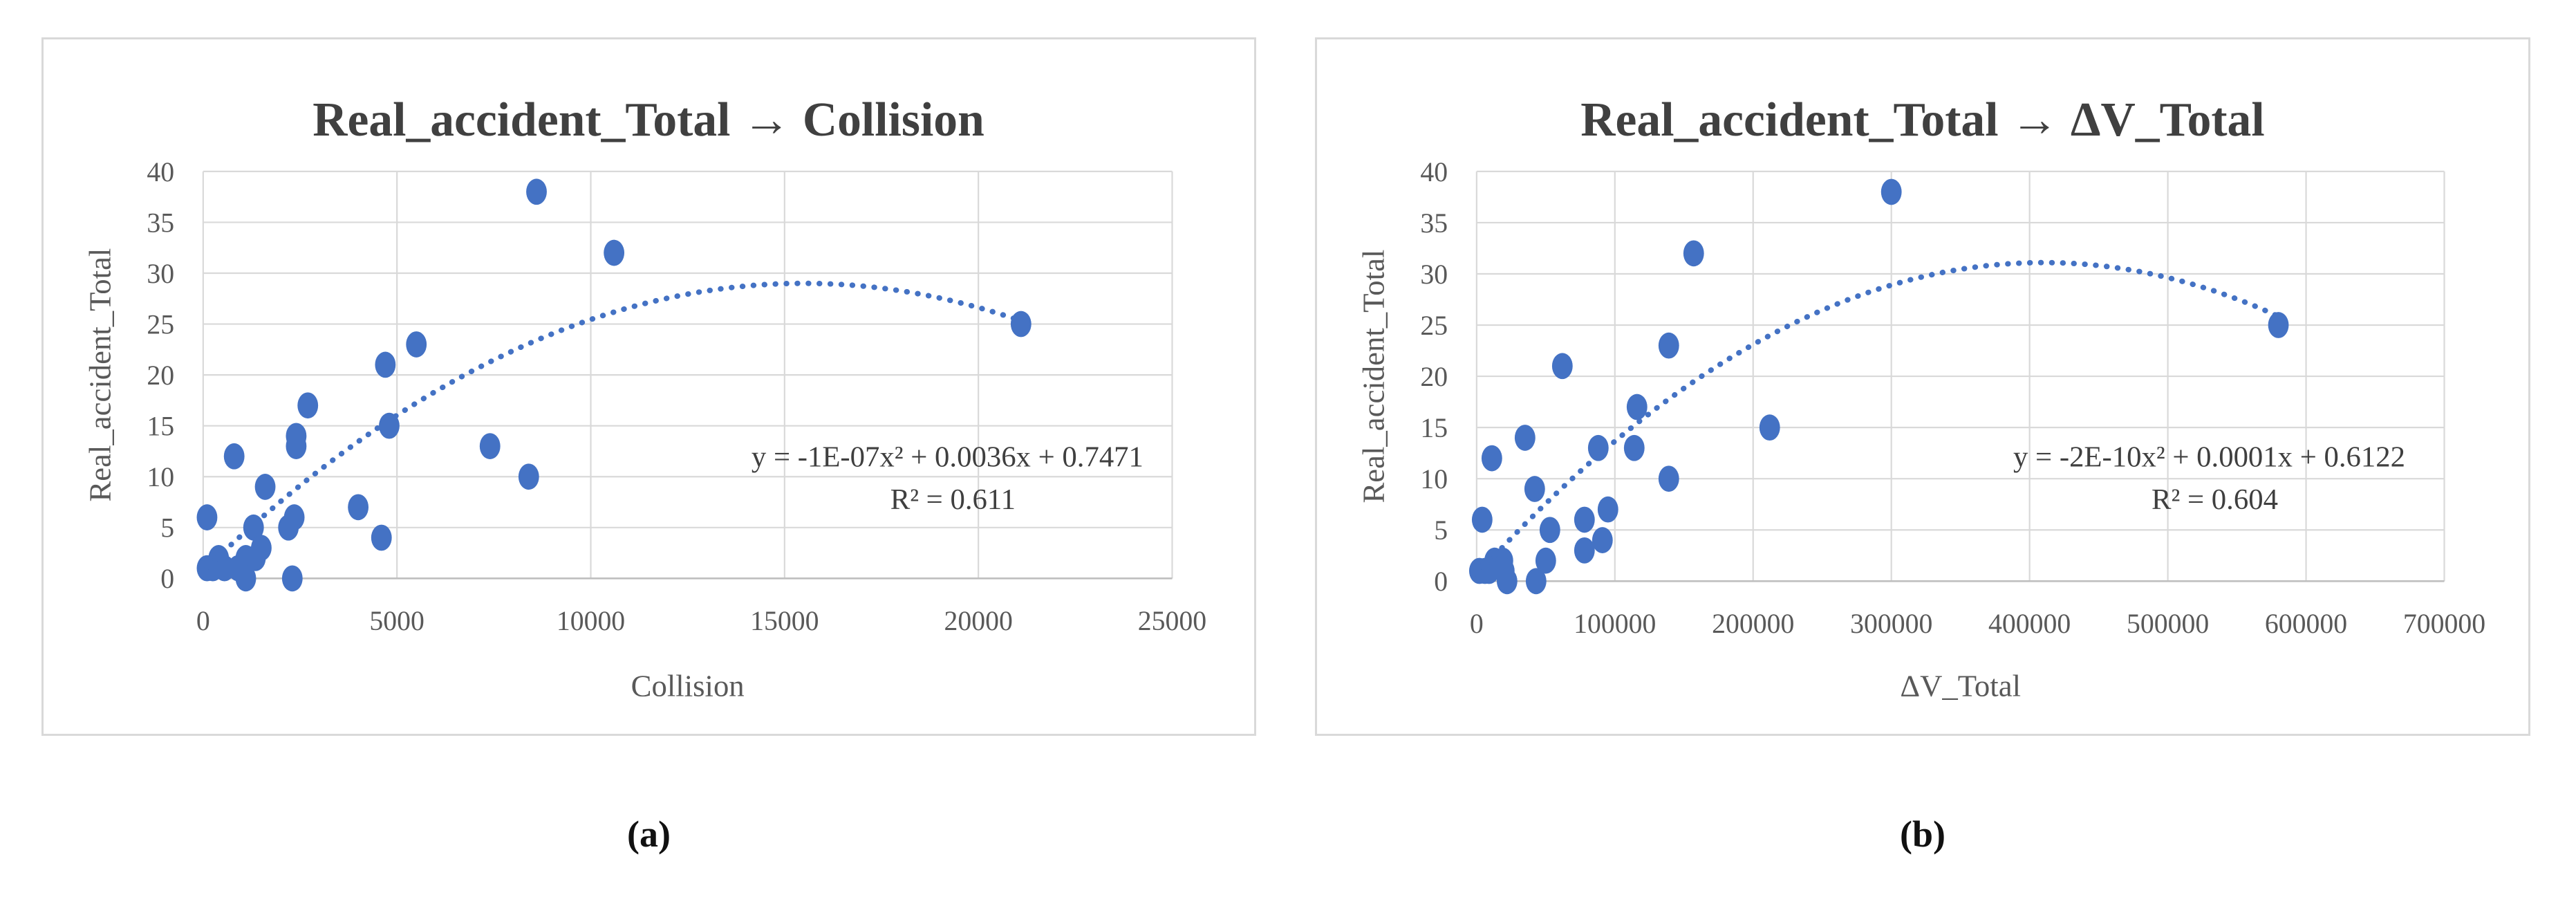 This screenshot has height=897, width=2576. Describe the element at coordinates (948, 457) in the screenshot. I see `trend-equation-label: y = -1E-07x² + 0.0036x + 0.7471` at that location.